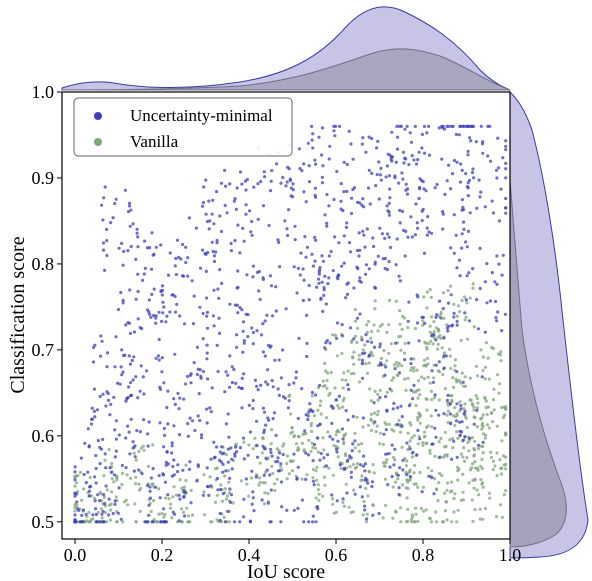 The image size is (592, 581). Describe the element at coordinates (183, 127) in the screenshot. I see `legend: Uncertainty-minimal Vanilla` at that location.